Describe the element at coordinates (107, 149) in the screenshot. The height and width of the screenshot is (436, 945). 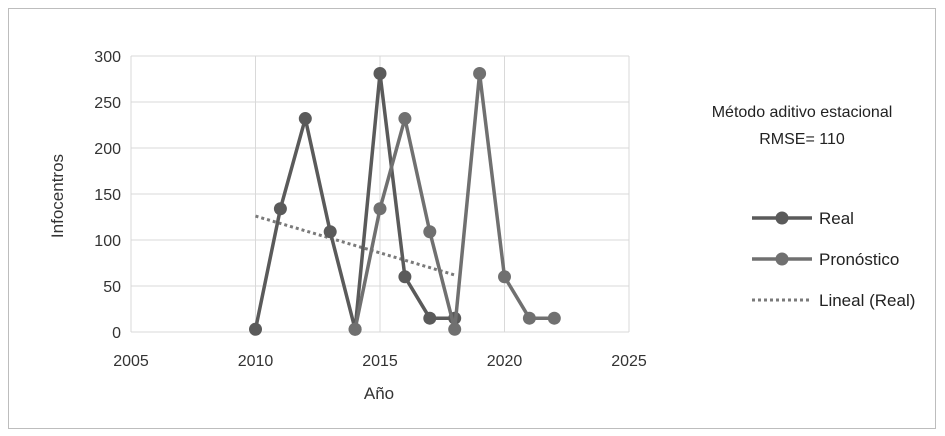
I see `y-tick-label: 200` at that location.